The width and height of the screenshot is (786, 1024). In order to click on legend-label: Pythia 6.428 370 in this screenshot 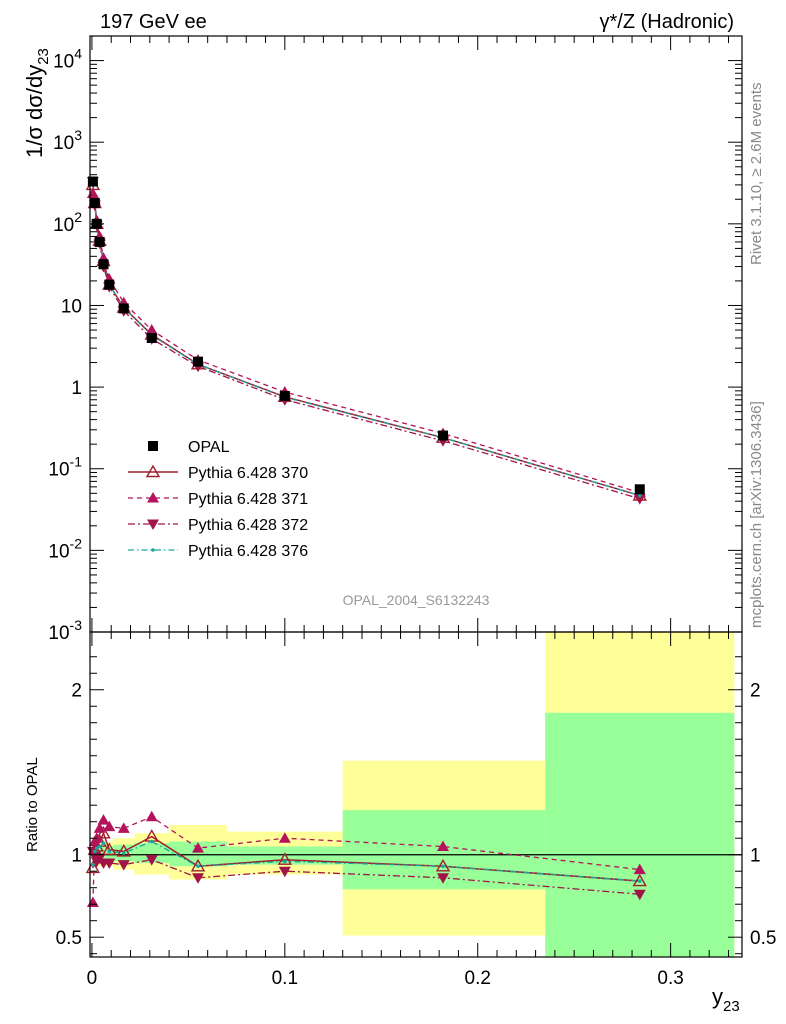, I will do `click(248, 473)`.